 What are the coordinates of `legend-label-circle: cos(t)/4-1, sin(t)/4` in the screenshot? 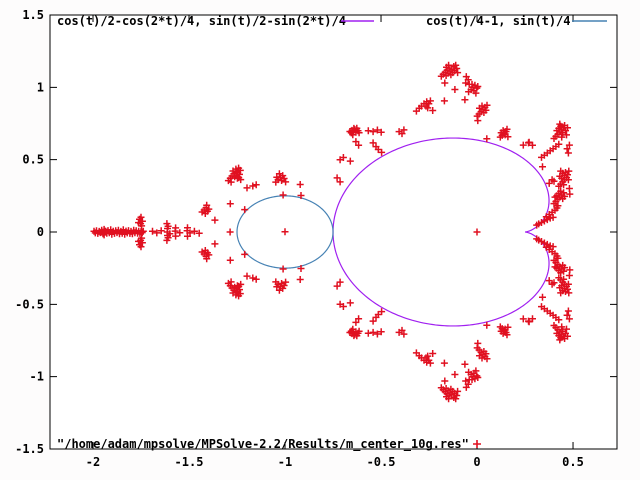 It's located at (498, 21).